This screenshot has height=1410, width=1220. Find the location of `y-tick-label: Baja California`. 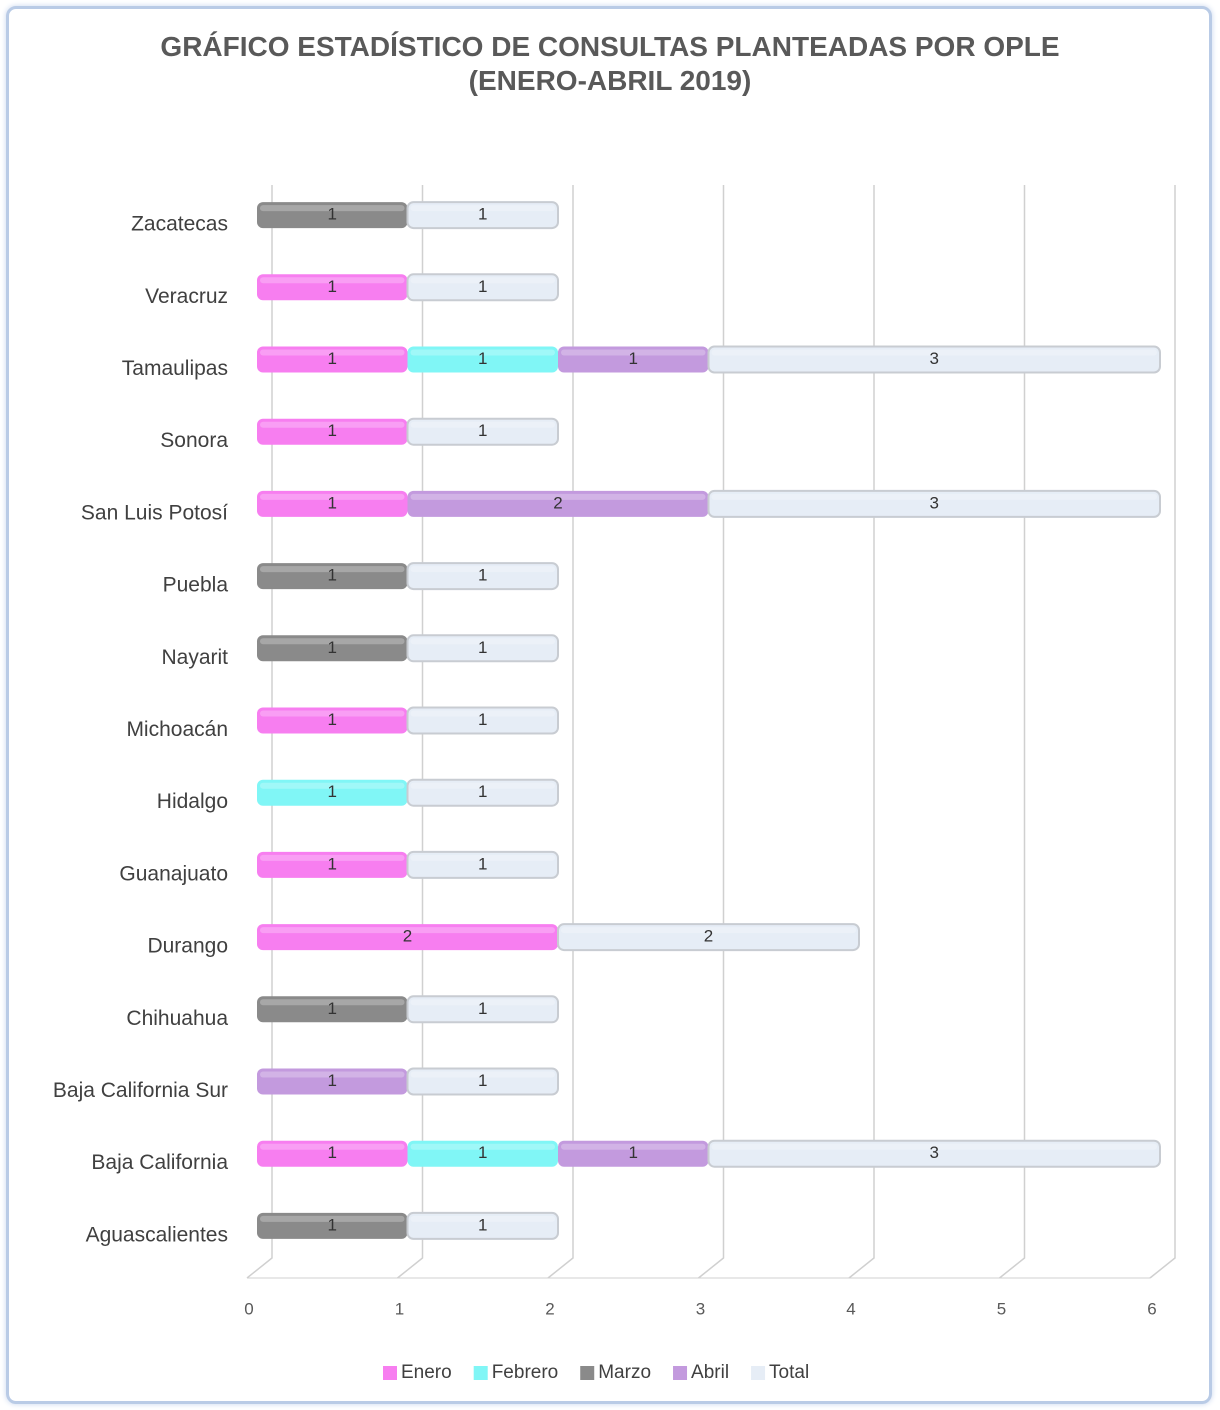

y-tick-label: Baja California is located at coordinates (159, 1162).